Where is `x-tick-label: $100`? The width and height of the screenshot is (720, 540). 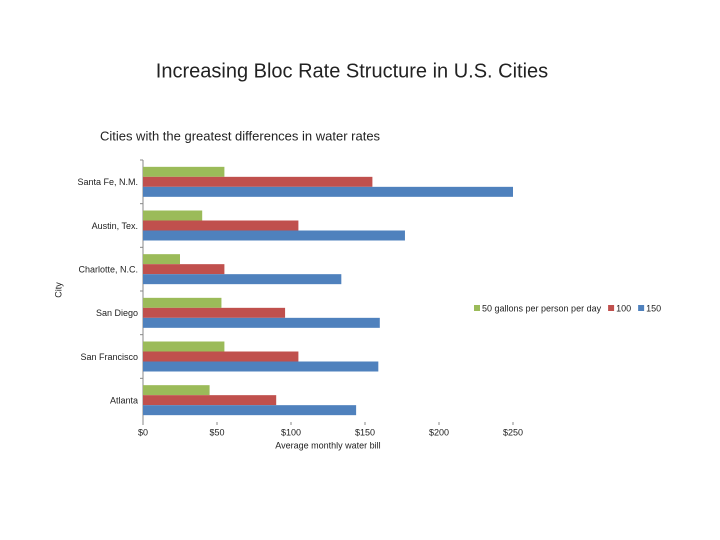
x-tick-label: $100 is located at coordinates (291, 432).